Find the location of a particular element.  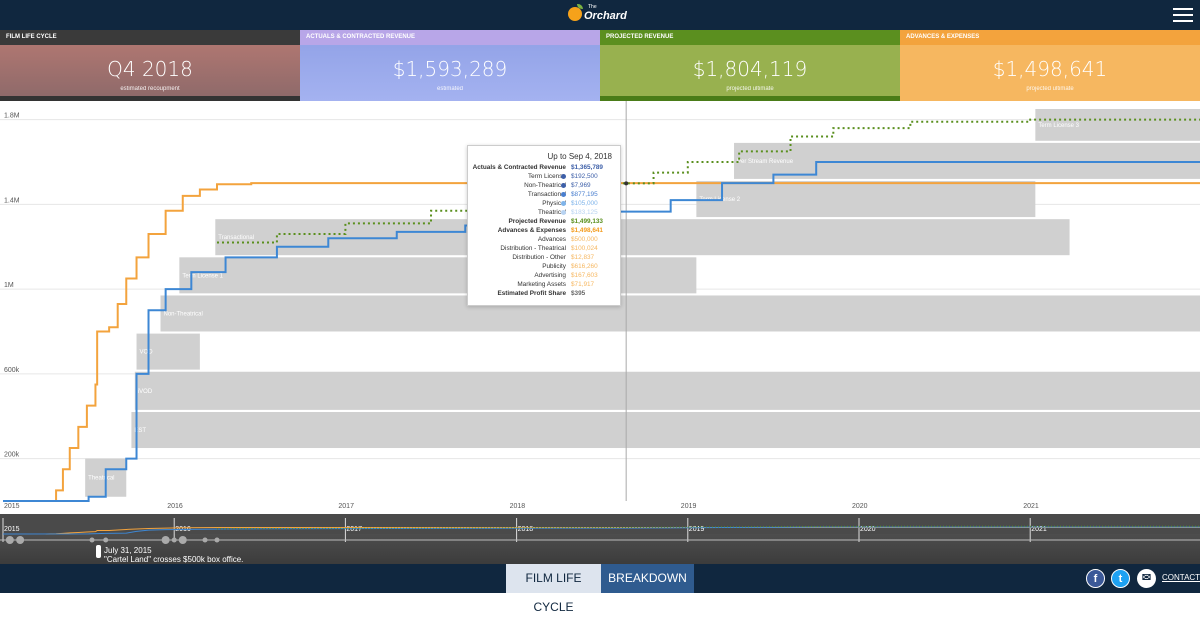

y-tick-label: 1M is located at coordinates (9, 285).